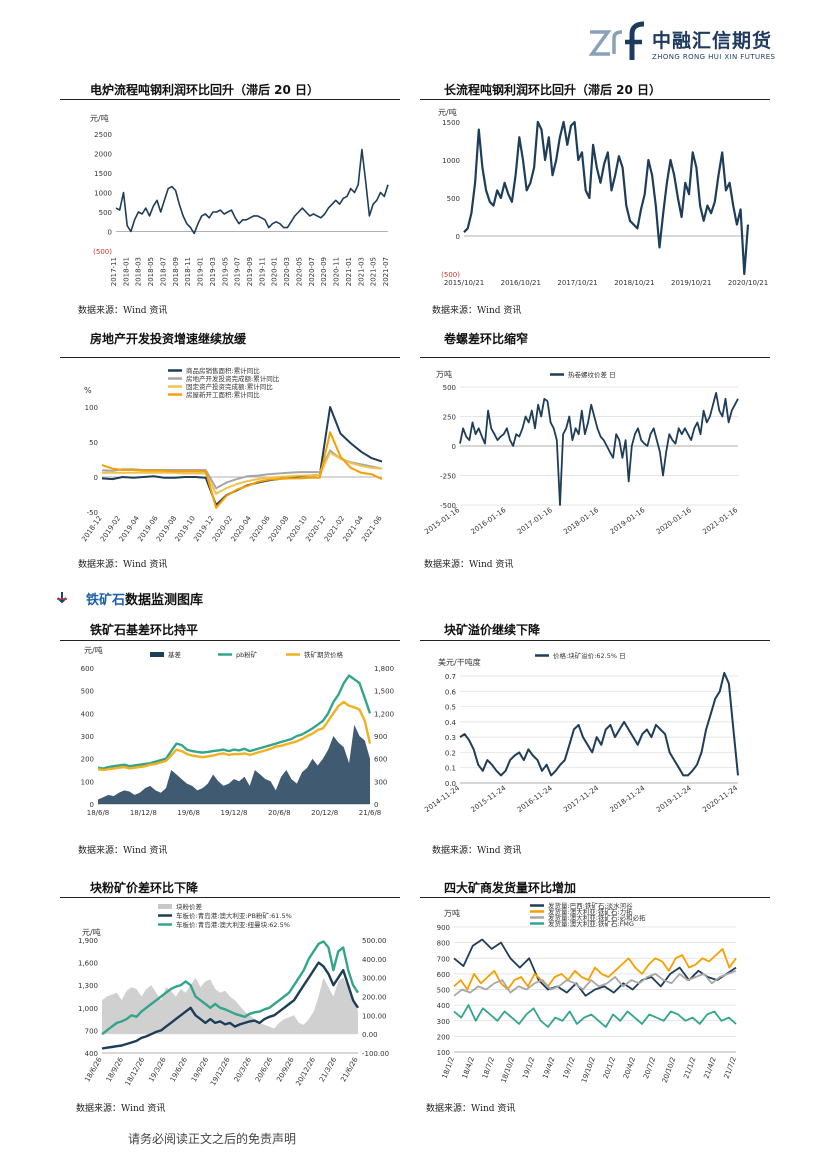 This screenshot has width=826, height=1169. What do you see at coordinates (616, 40) in the screenshot?
I see `logo-mark-icon` at bounding box center [616, 40].